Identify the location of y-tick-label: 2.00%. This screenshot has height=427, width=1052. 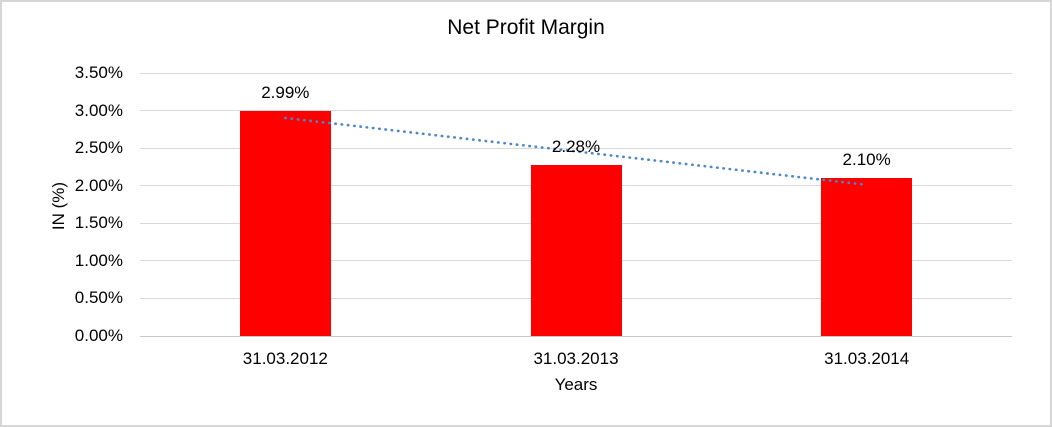
(98, 185).